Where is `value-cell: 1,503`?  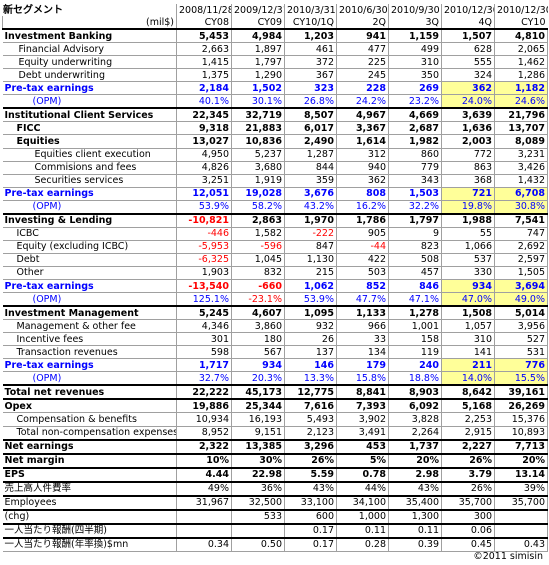
value-cell: 1,503 is located at coordinates (415, 193).